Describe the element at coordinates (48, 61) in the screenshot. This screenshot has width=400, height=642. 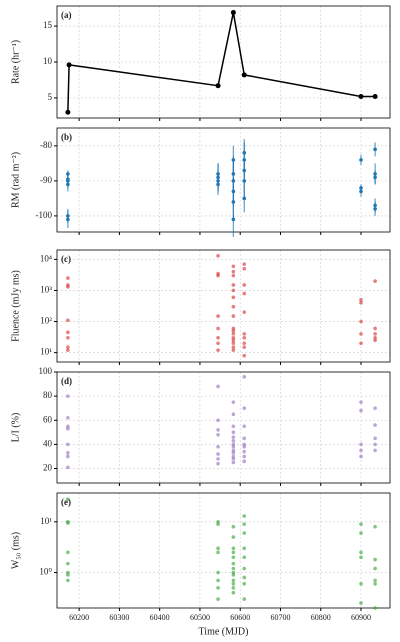
I see `y-tick-label: 10` at that location.